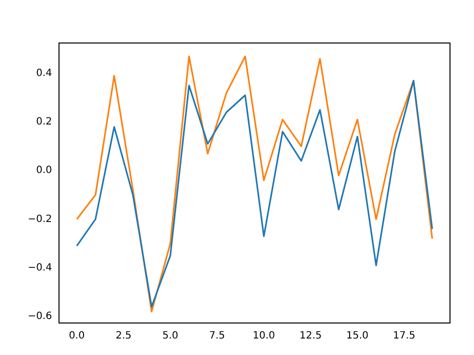 This screenshot has width=474, height=355. Describe the element at coordinates (76, 336) in the screenshot. I see `x-tick-label: 0.0` at that location.